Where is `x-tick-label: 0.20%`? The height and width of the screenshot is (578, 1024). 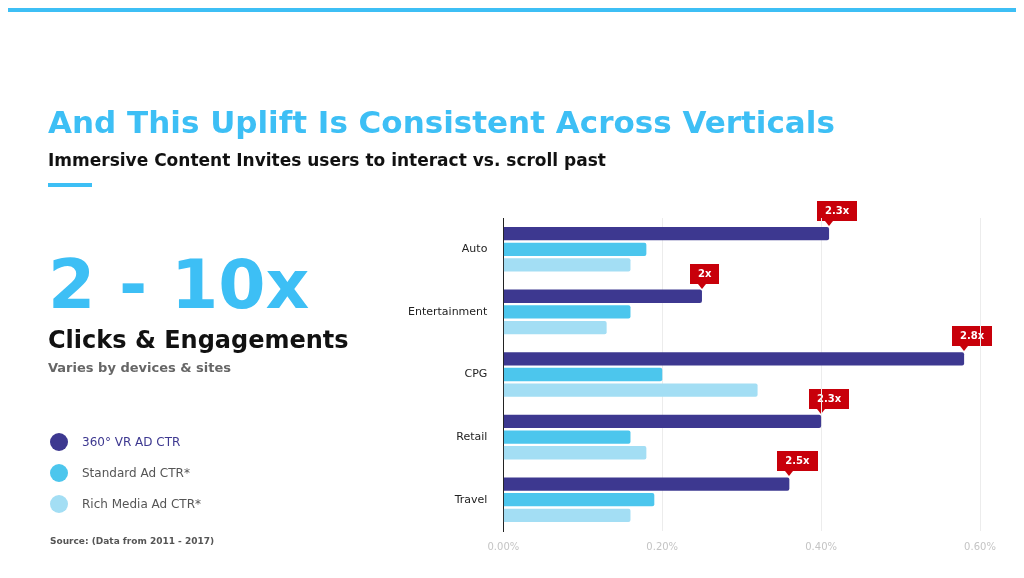
x-tick-label: 0.20% is located at coordinates (662, 546).